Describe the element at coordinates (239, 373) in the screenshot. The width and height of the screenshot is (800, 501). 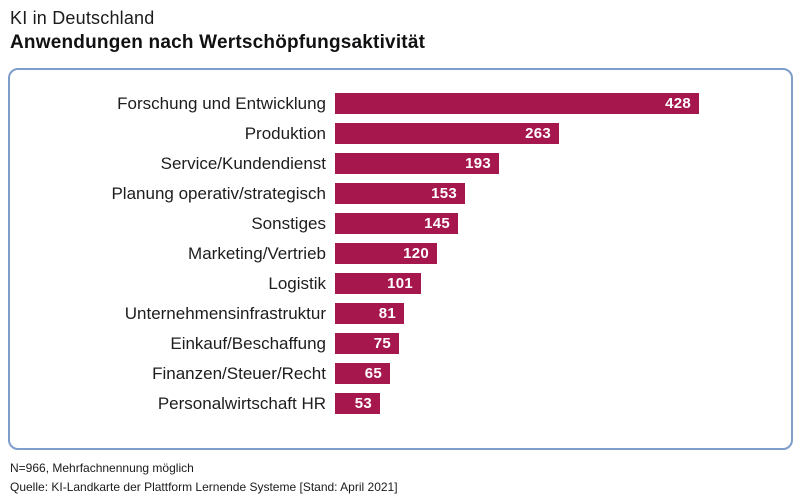
I see `bar-label: Finanzen/Steuer/Recht` at that location.